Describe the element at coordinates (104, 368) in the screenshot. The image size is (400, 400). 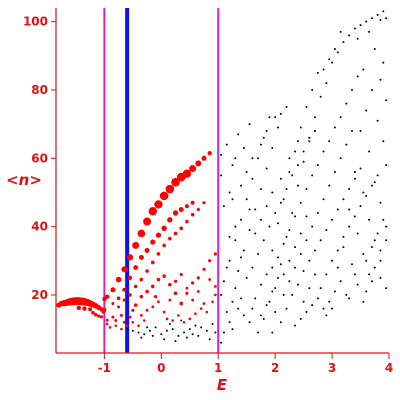
I see `x-tick-label: -1` at that location.